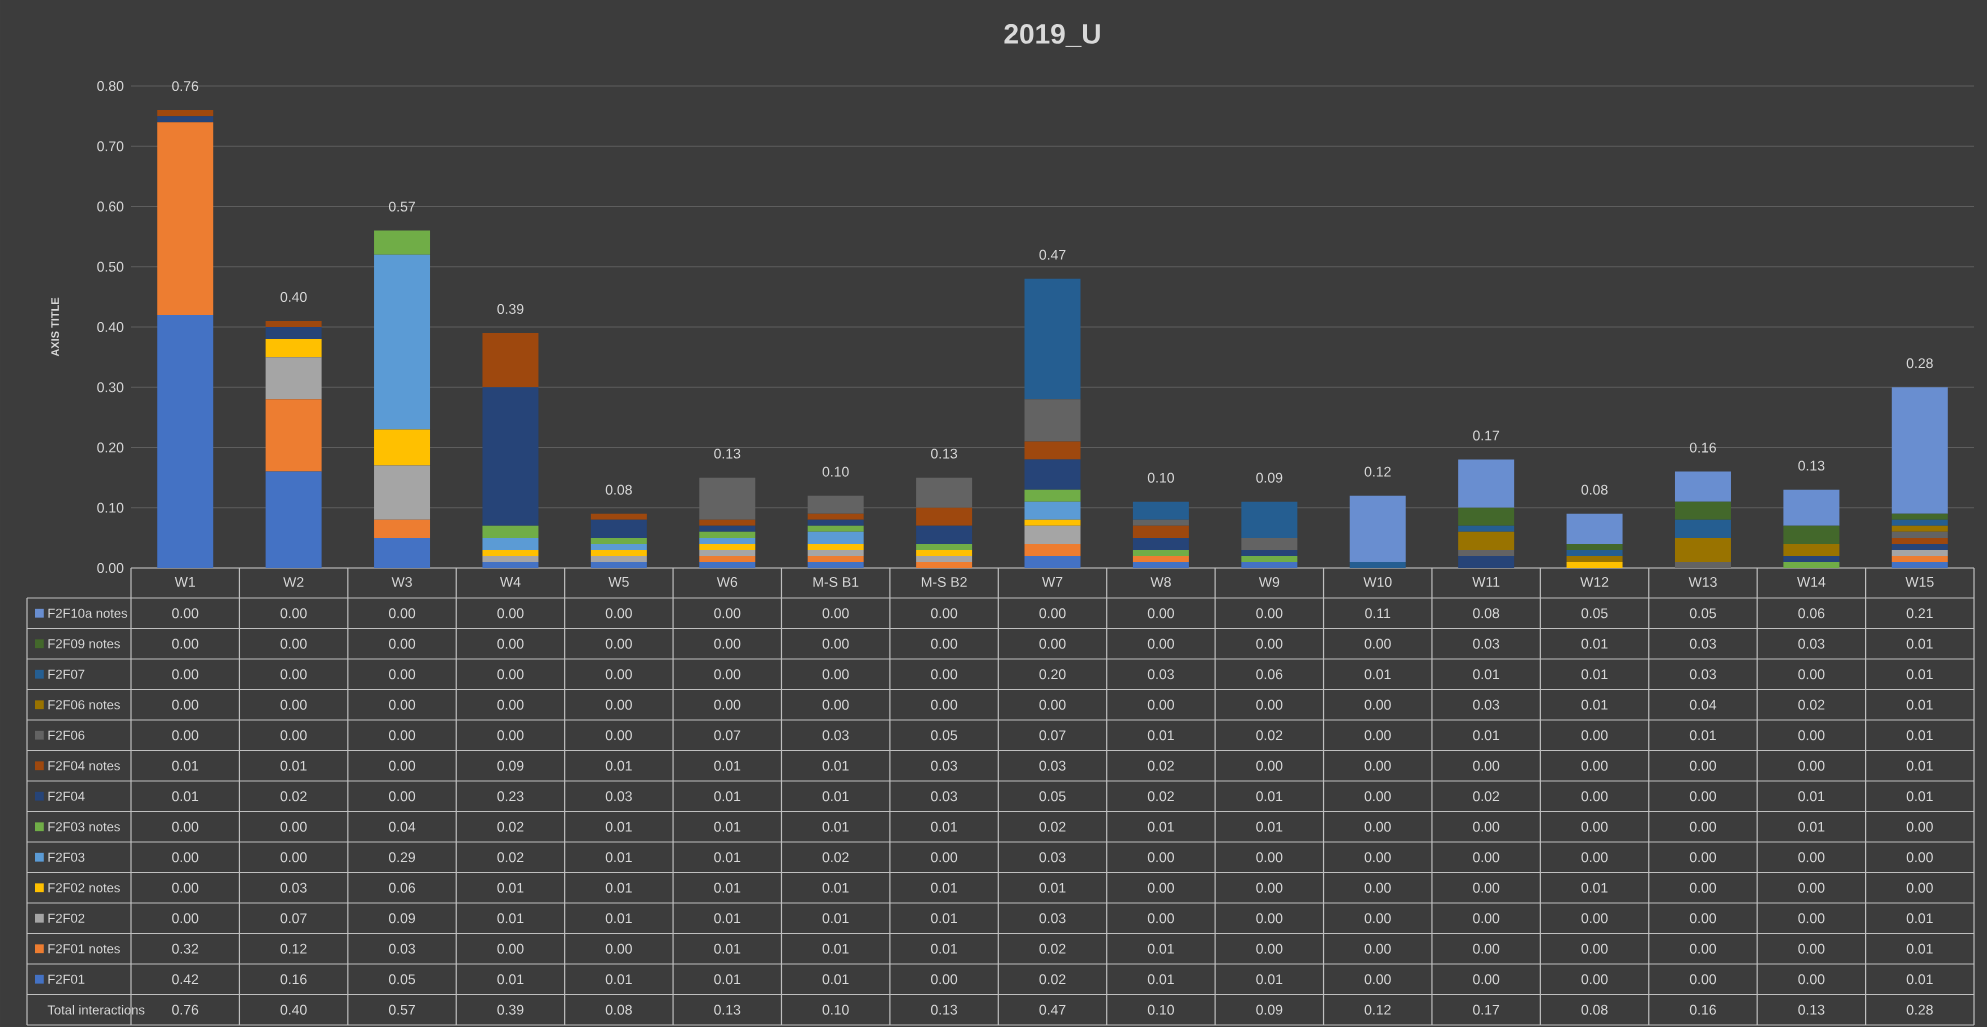  I want to click on data-label: 0.06, so click(1269, 674).